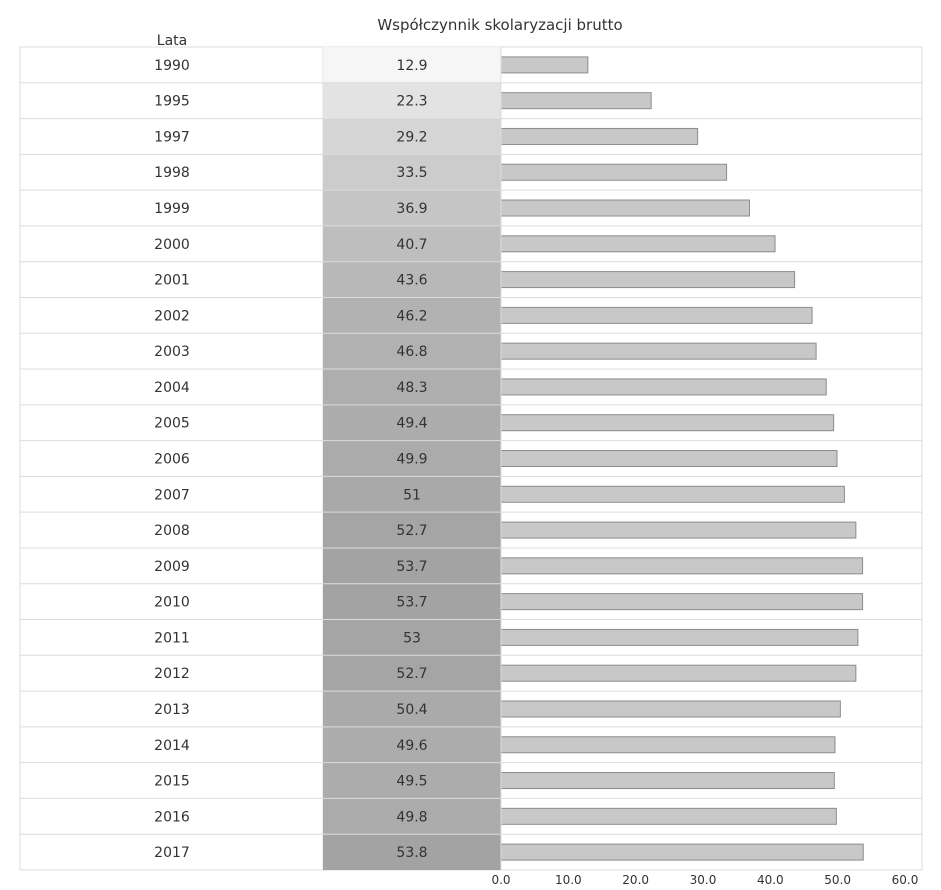  Describe the element at coordinates (837, 880) in the screenshot. I see `x-tick-label: 50.0` at that location.